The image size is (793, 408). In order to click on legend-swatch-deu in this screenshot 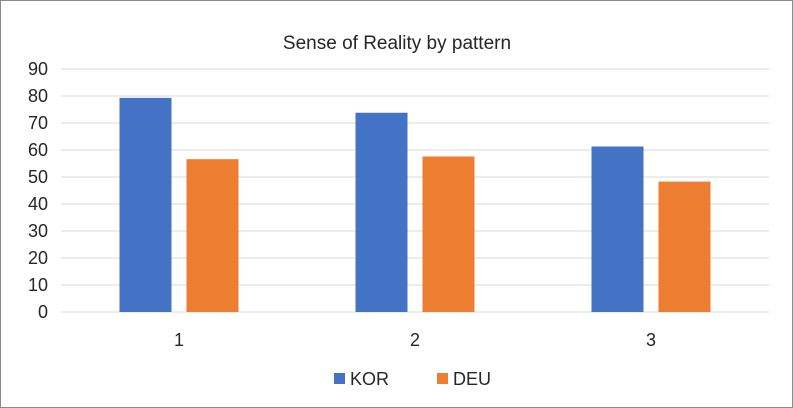, I will do `click(442, 378)`.